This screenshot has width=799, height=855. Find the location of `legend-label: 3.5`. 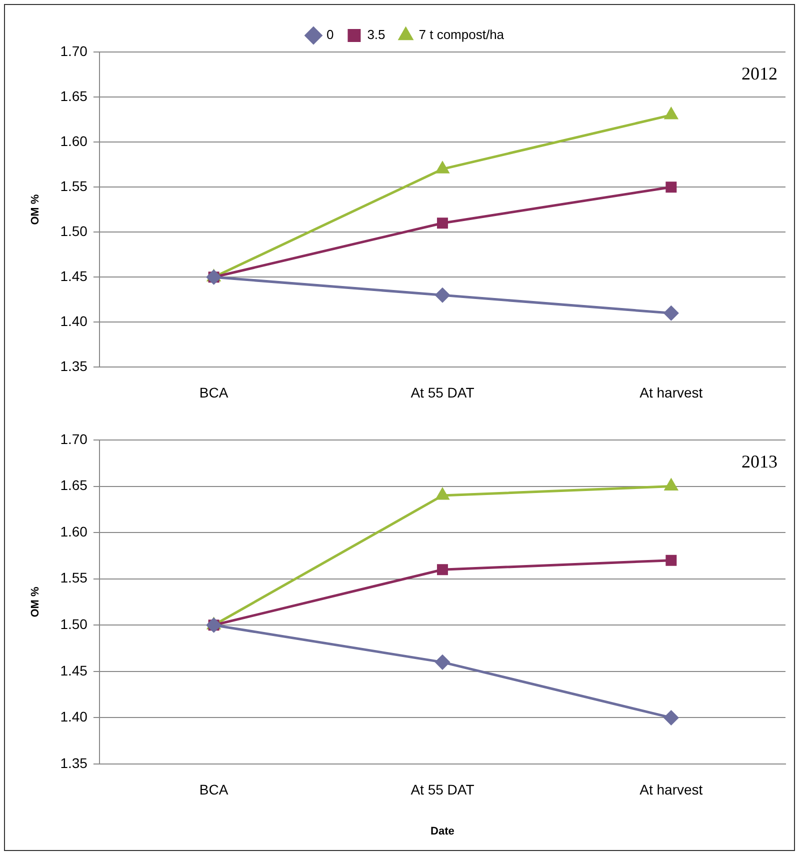

legend-label: 3.5 is located at coordinates (376, 34).